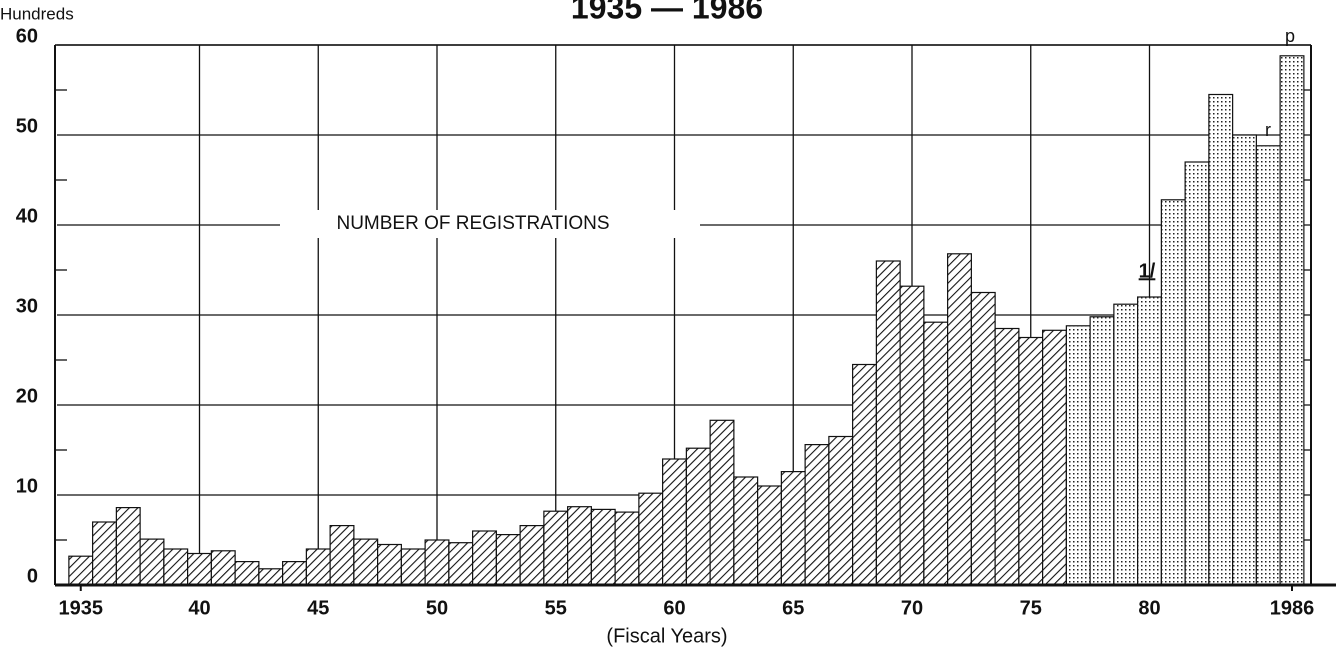 The height and width of the screenshot is (656, 1339). Describe the element at coordinates (27, 126) in the screenshot. I see `y-tick-label: 50` at that location.